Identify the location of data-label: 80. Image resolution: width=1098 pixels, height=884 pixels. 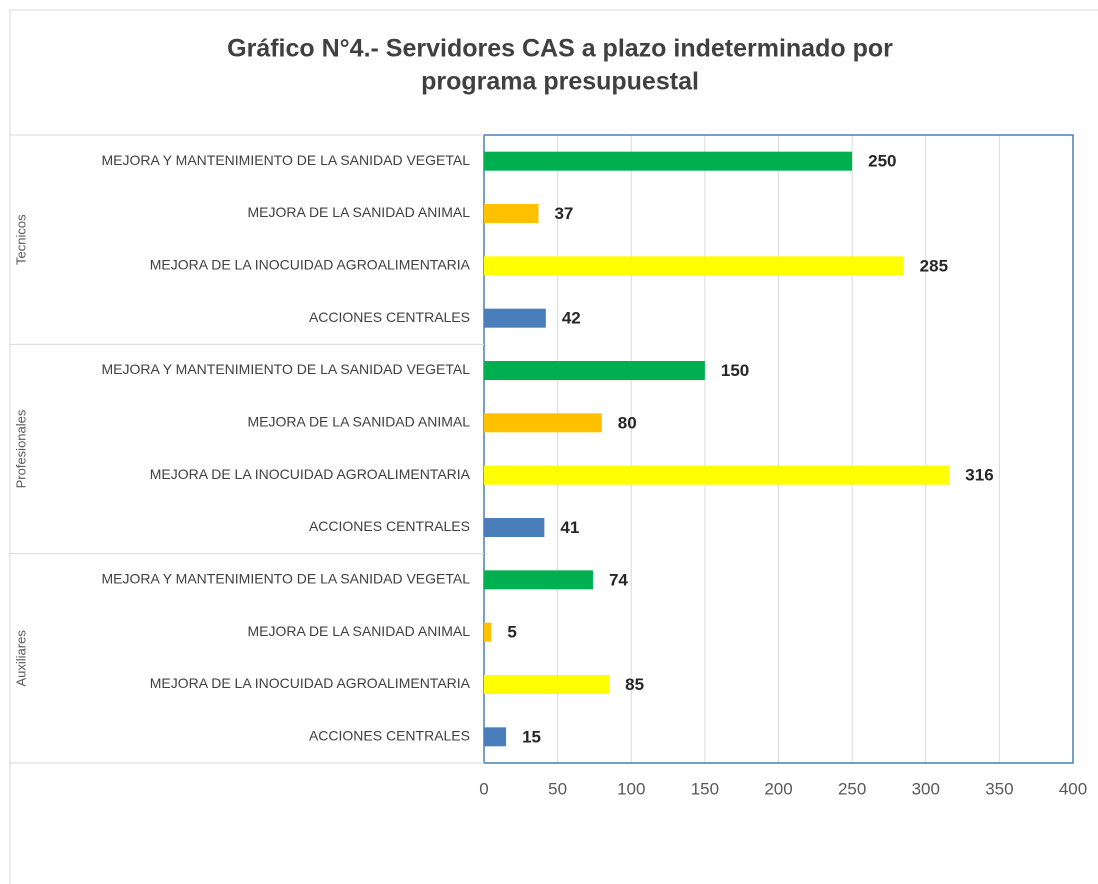
(627, 422).